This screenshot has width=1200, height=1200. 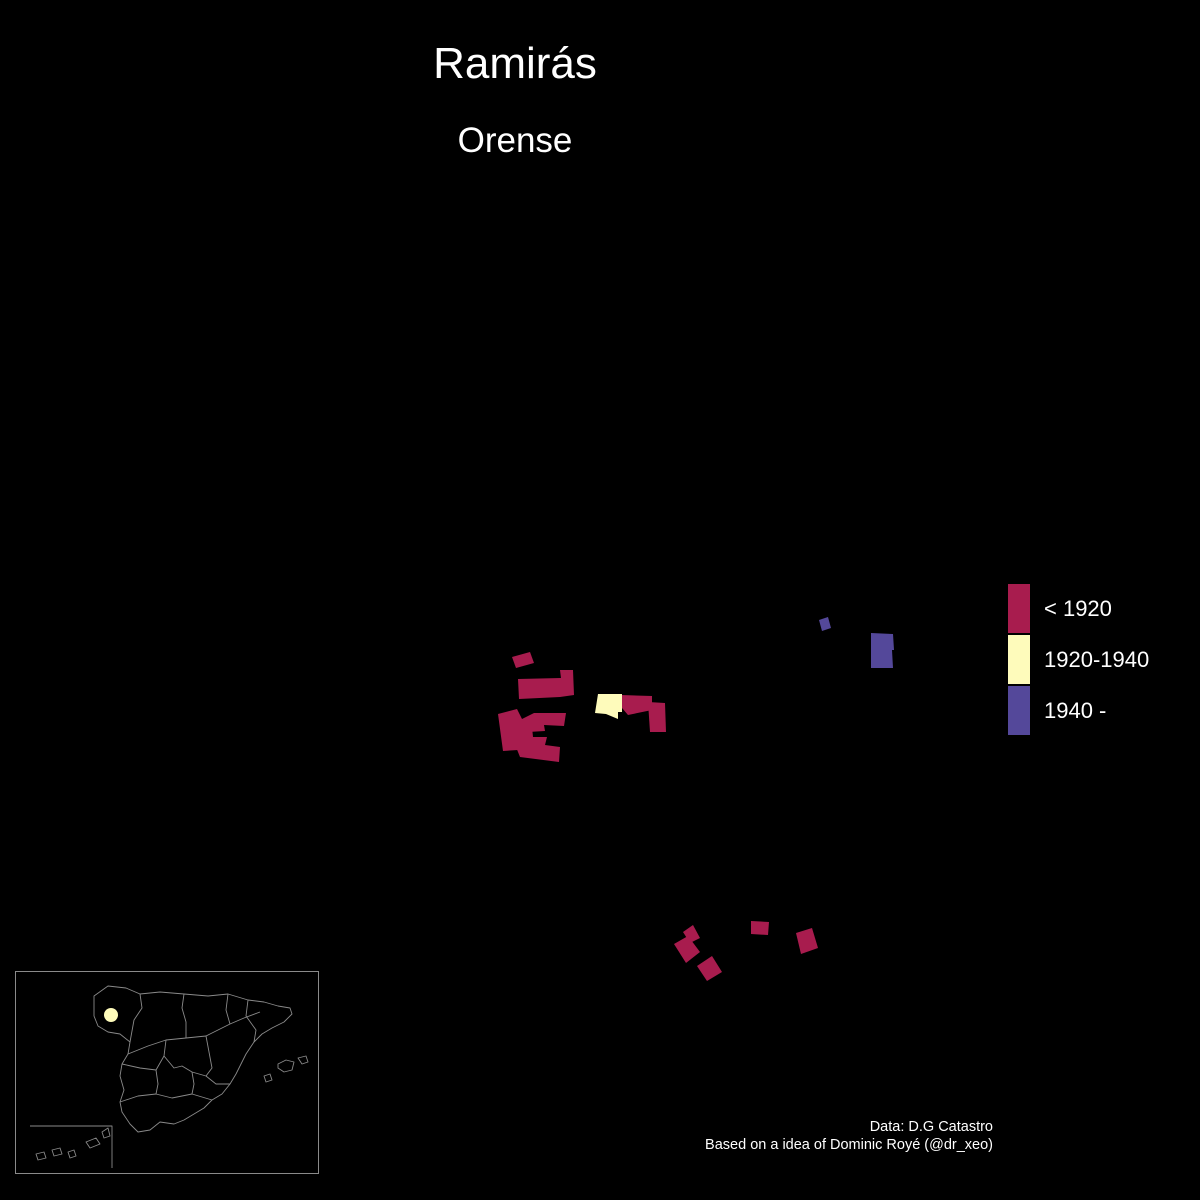 I want to click on legend: < 1920 1920-1940 1940 -, so click(x=1093, y=660).